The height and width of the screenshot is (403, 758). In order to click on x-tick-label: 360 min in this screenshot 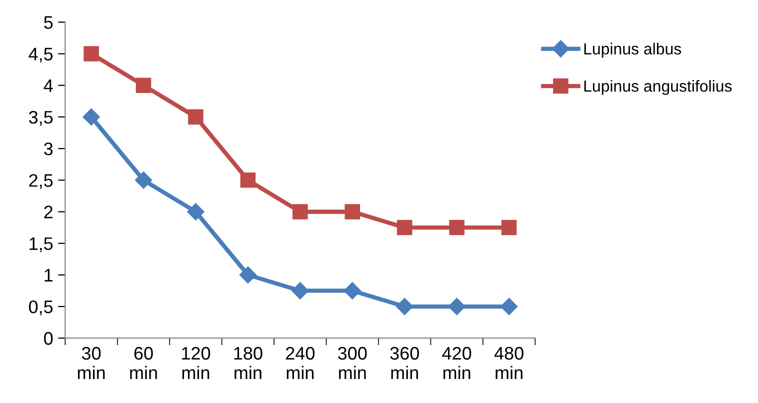, I will do `click(404, 362)`.